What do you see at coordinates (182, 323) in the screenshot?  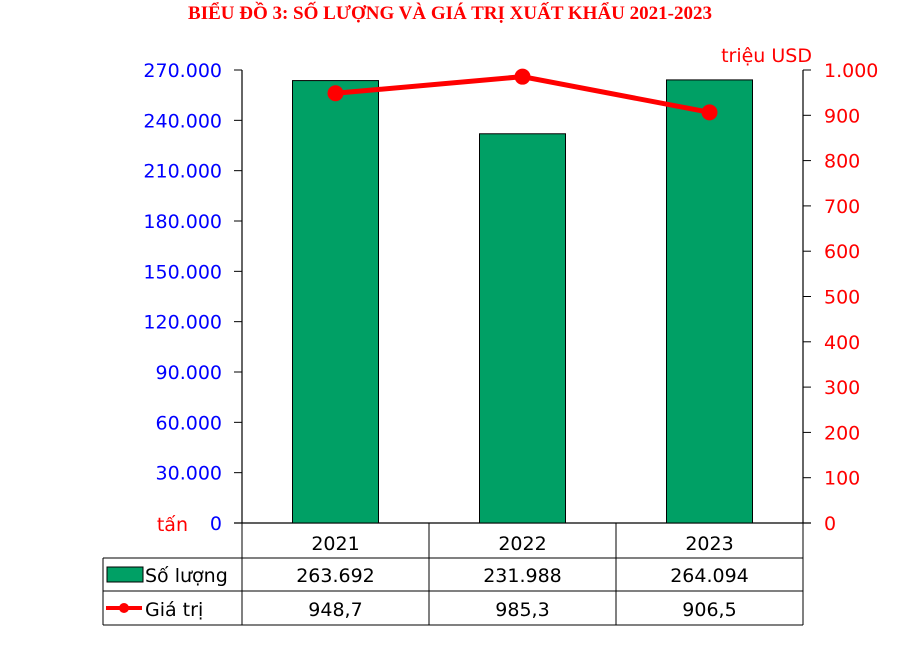 I see `left-tick-label: 120.000` at bounding box center [182, 323].